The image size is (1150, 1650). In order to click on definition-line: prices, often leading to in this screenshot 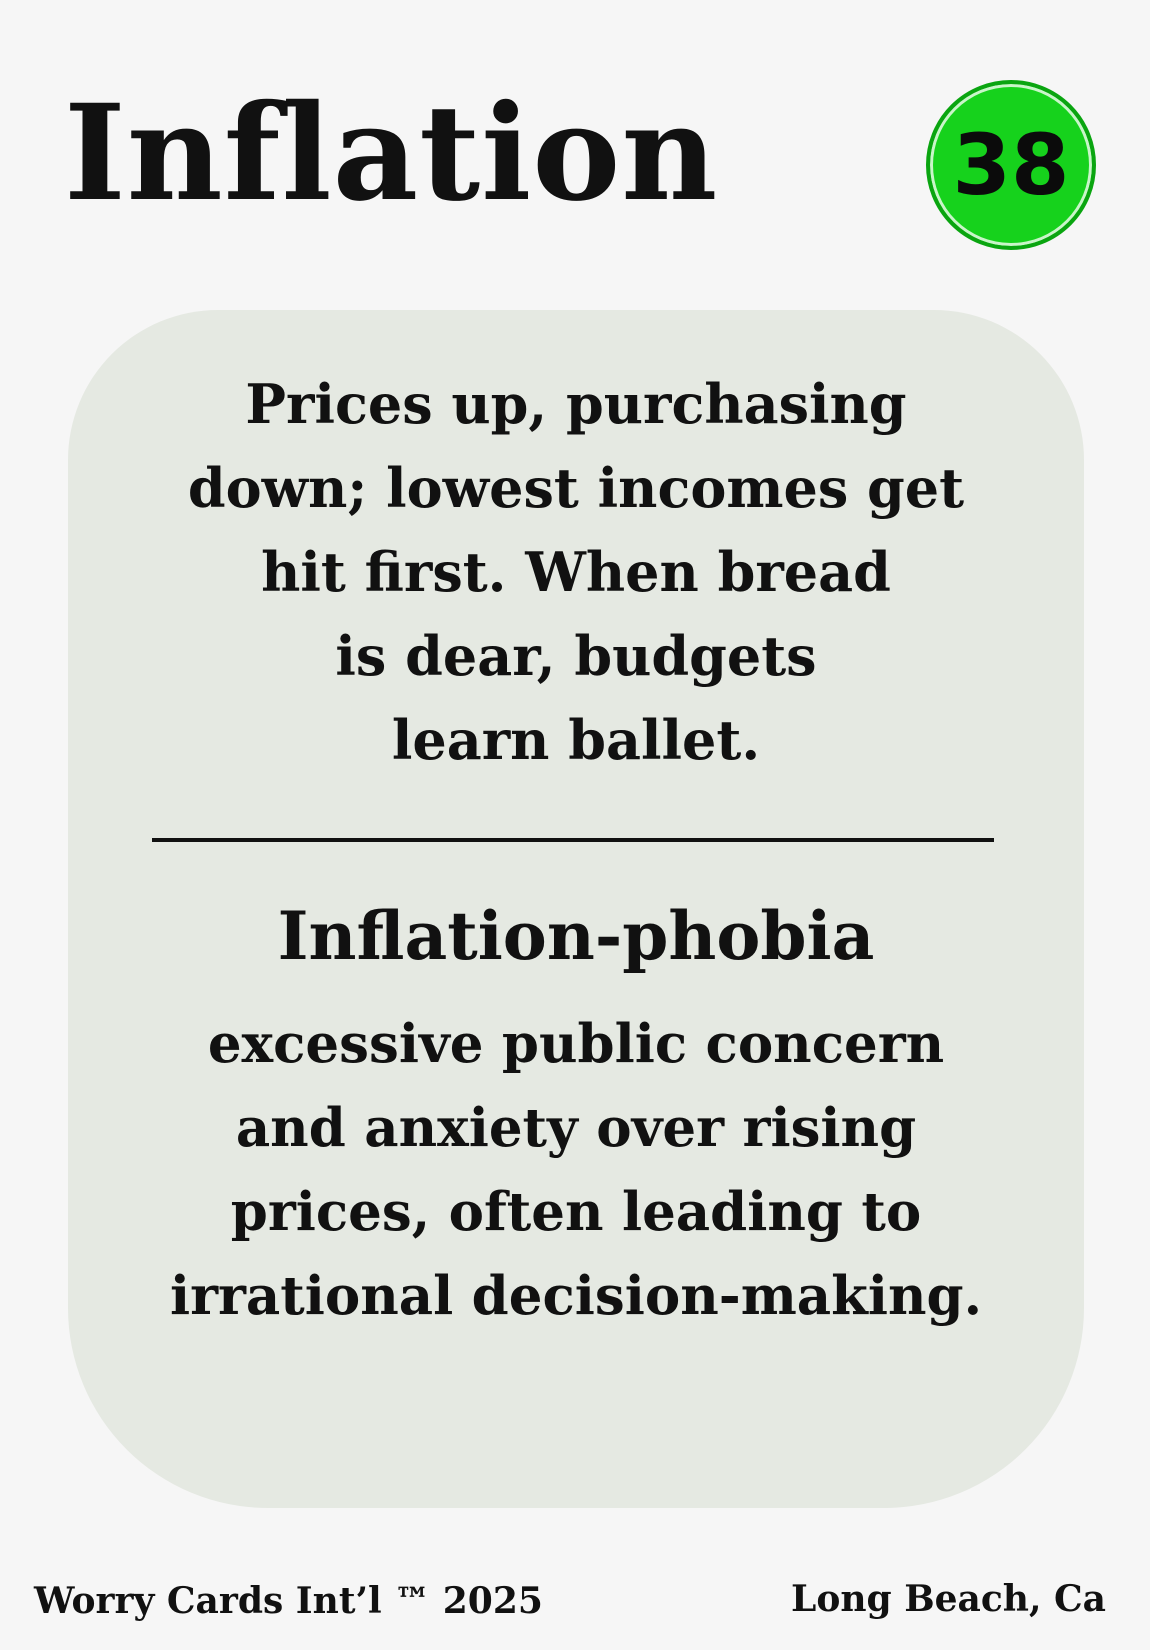, I will do `click(576, 1212)`.